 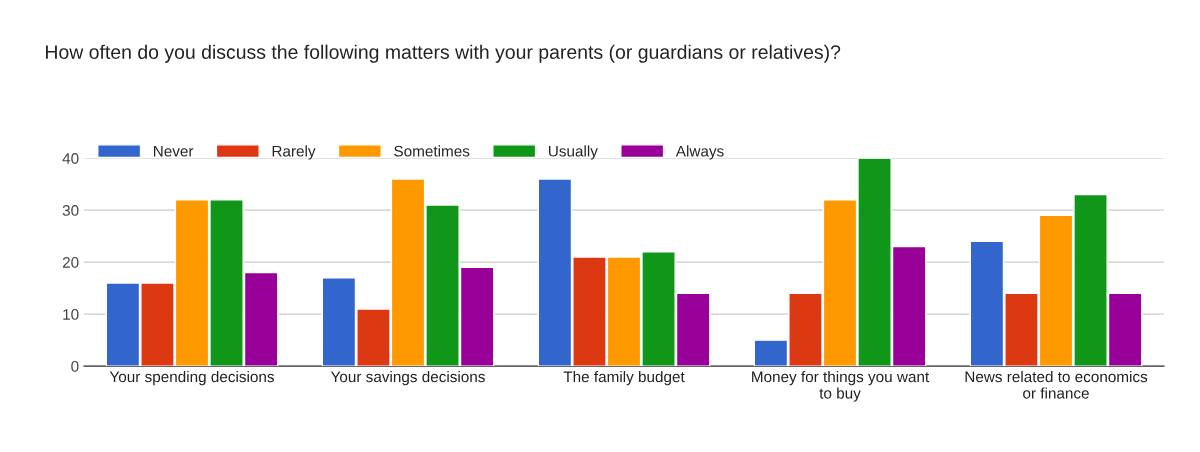 I want to click on x-tick-label: Your savings decisions, so click(x=407, y=378).